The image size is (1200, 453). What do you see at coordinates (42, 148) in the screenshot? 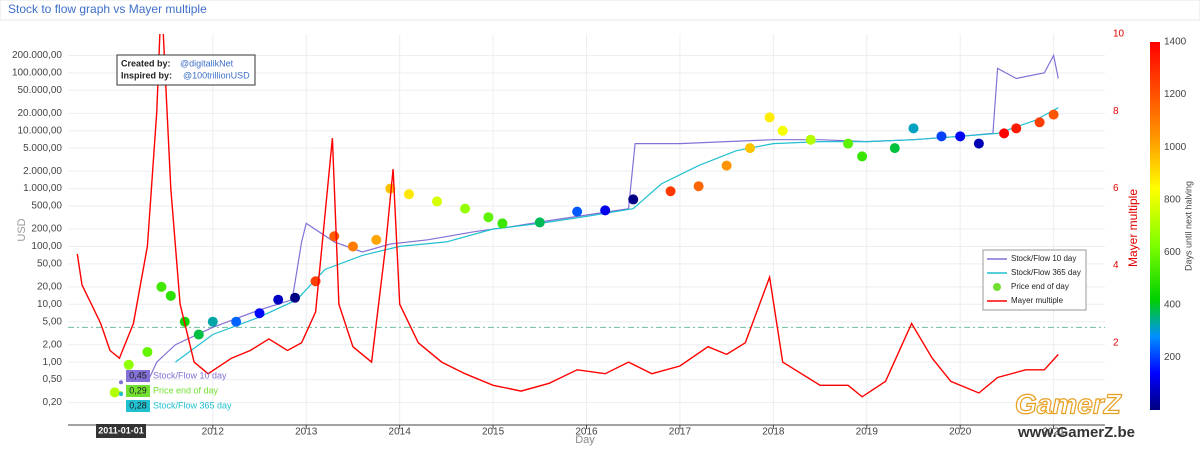
I see `y-tick-label: 5.000,00` at bounding box center [42, 148].